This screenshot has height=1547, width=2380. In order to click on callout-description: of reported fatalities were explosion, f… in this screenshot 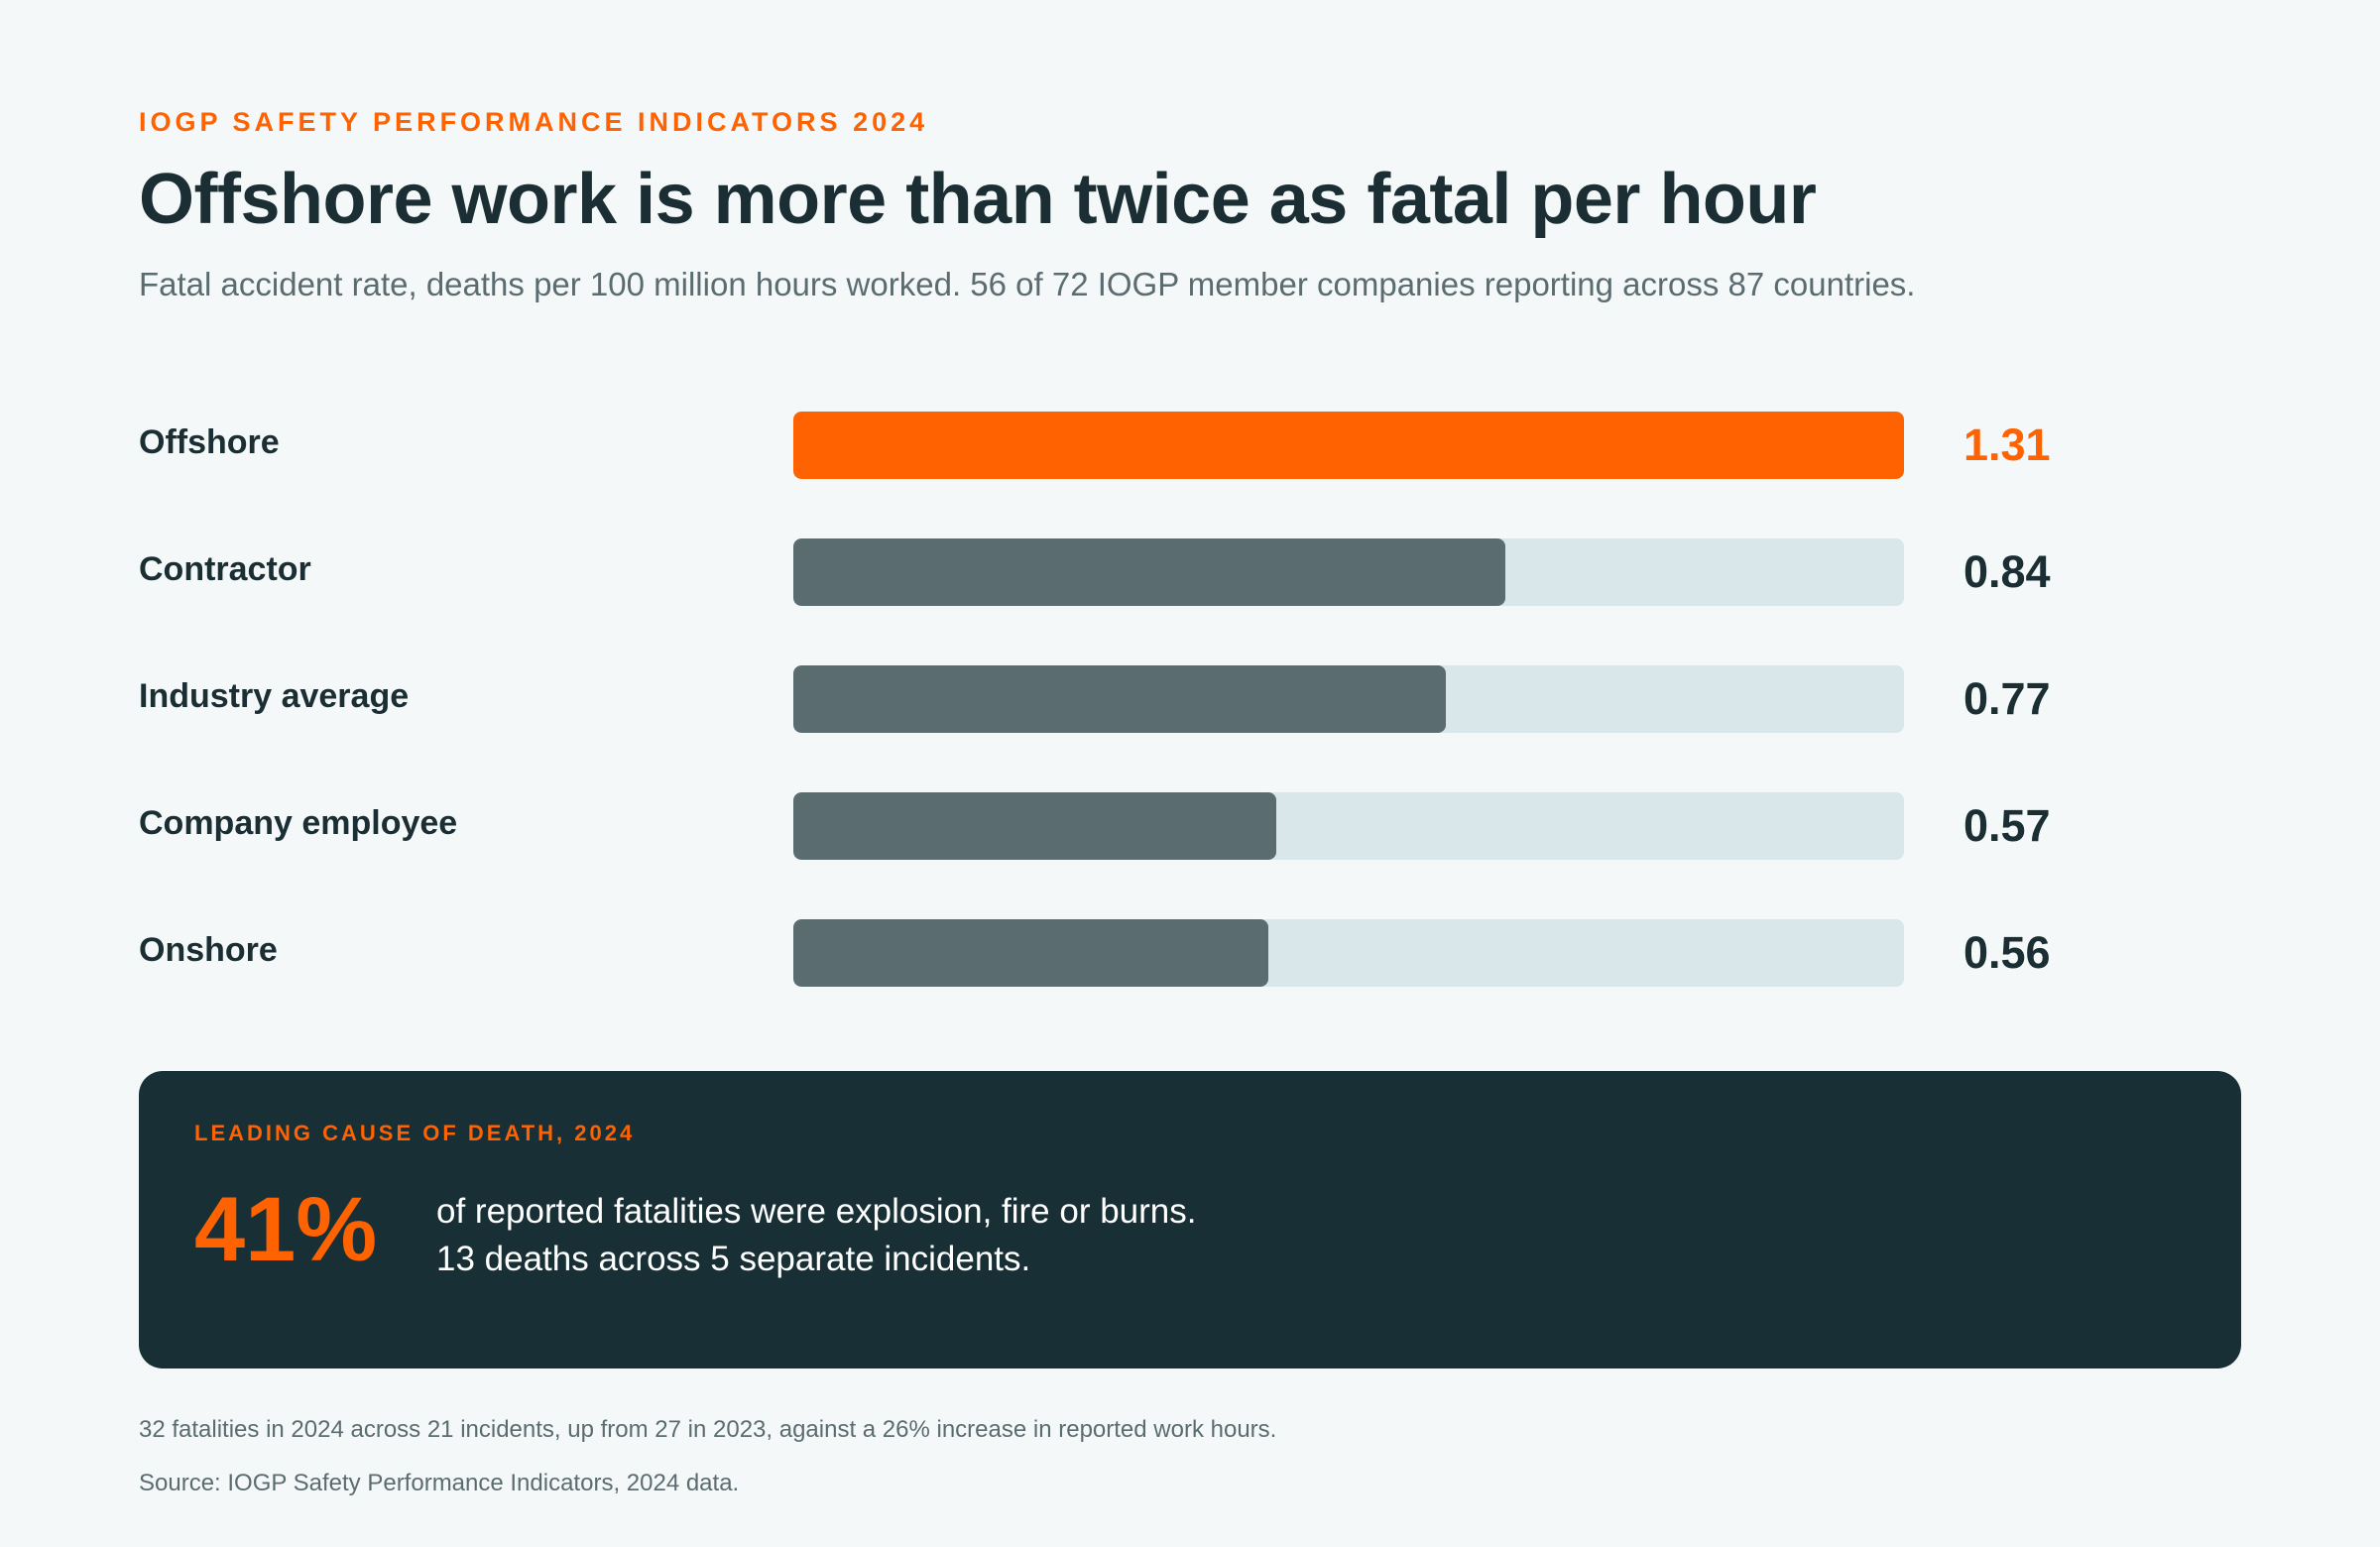, I will do `click(816, 1235)`.